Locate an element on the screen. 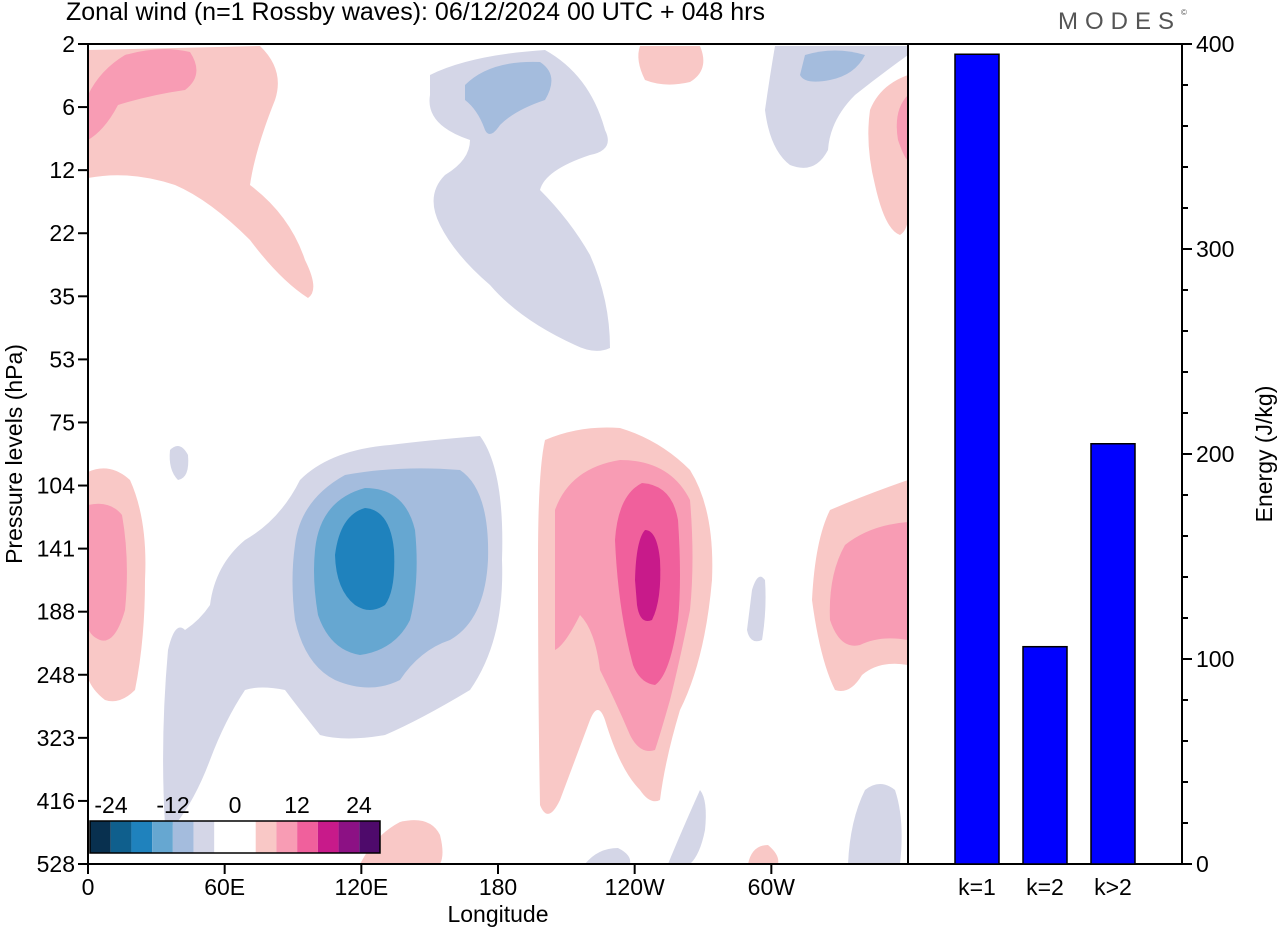  colorbar-frame is located at coordinates (235, 837).